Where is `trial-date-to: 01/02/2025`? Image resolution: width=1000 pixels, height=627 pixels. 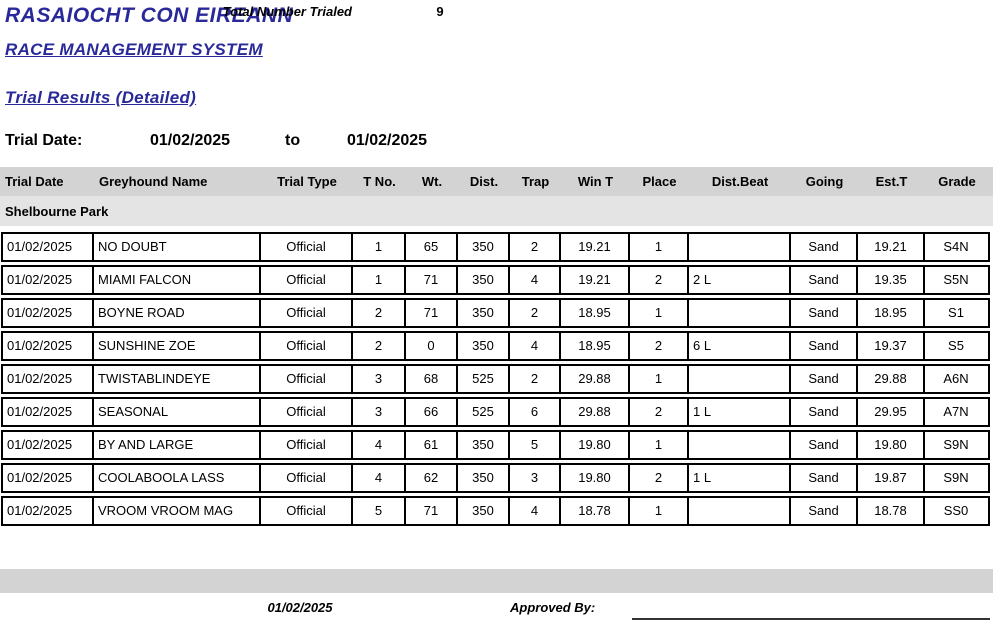
trial-date-to: 01/02/2025 is located at coordinates (387, 140).